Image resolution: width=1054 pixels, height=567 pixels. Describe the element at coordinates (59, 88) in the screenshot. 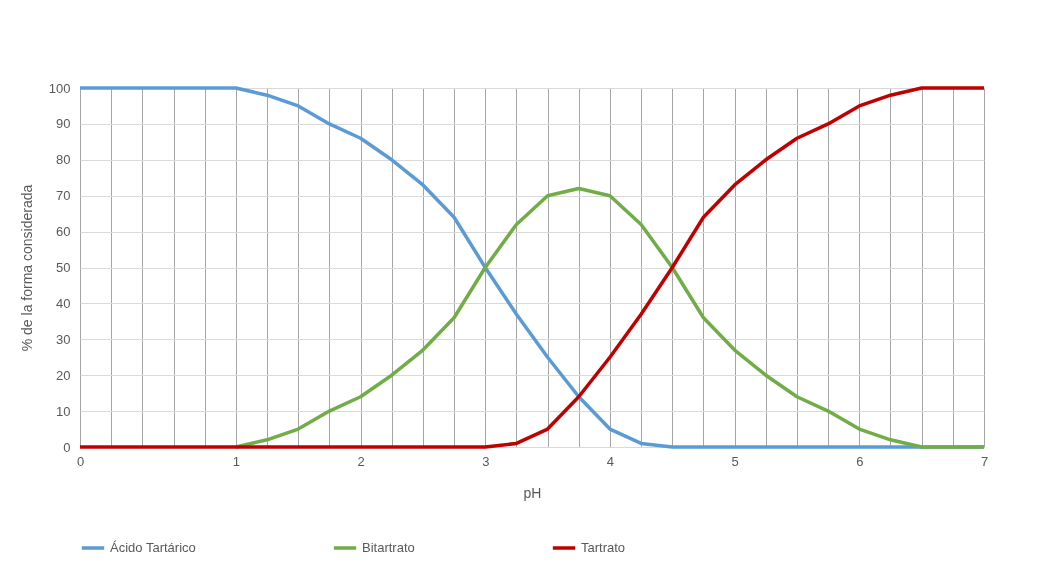

I see `y-tick-label: 100` at that location.